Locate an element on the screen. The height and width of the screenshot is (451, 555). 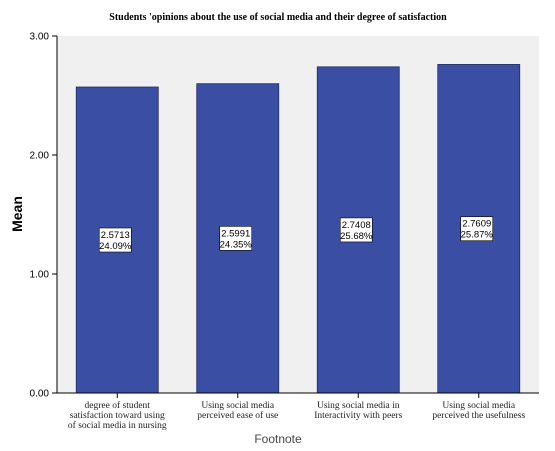
y-ticks-layer: 0.00 1.00 2.00 3.00 is located at coordinates (43, 216).